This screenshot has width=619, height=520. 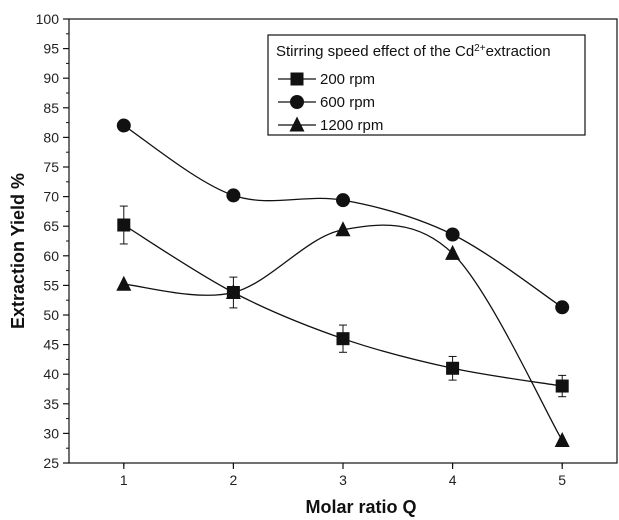 I want to click on x-tick-label: 5, so click(x=562, y=480).